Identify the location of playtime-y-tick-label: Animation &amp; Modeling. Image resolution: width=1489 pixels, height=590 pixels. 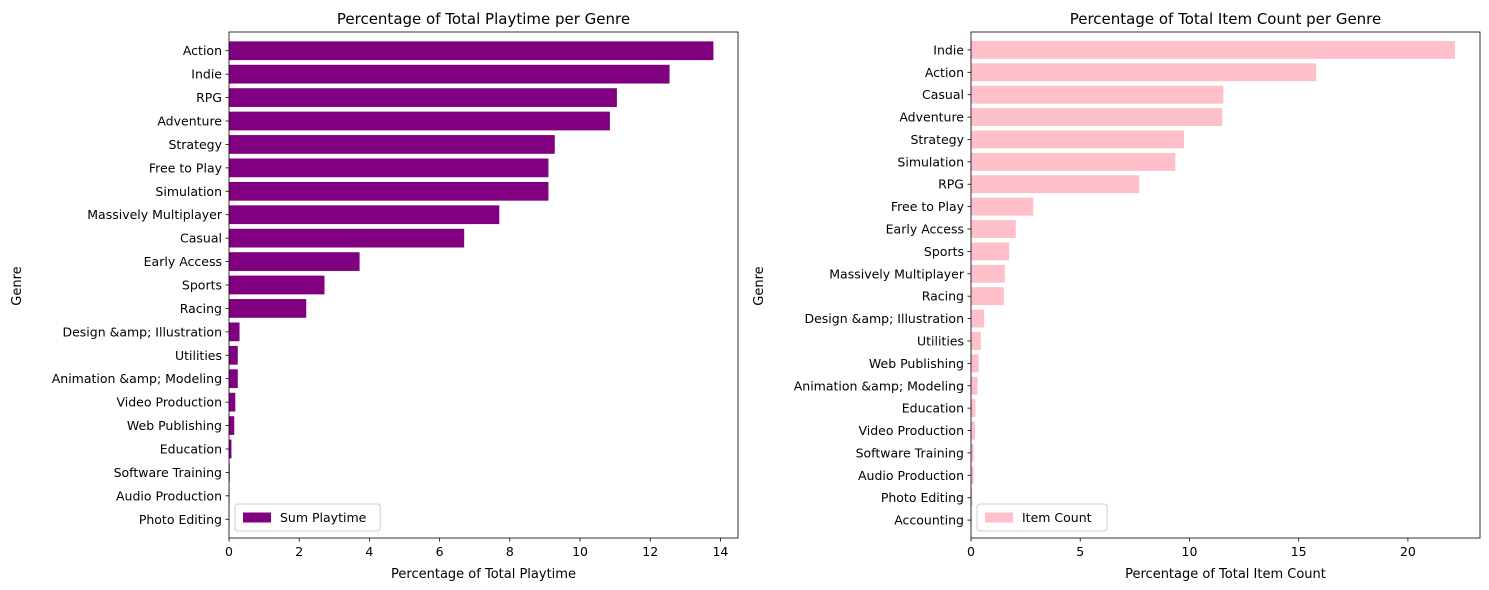
(137, 378).